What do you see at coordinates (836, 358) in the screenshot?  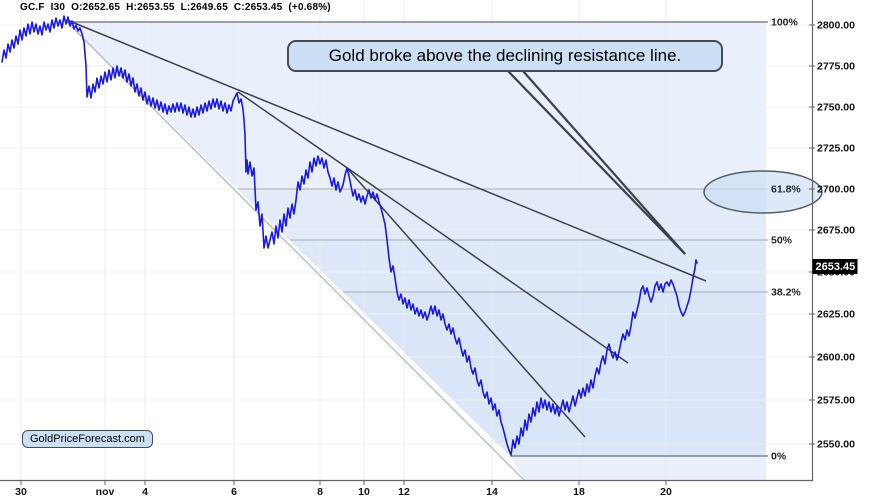 I see `price-axis-label: 2600.00` at bounding box center [836, 358].